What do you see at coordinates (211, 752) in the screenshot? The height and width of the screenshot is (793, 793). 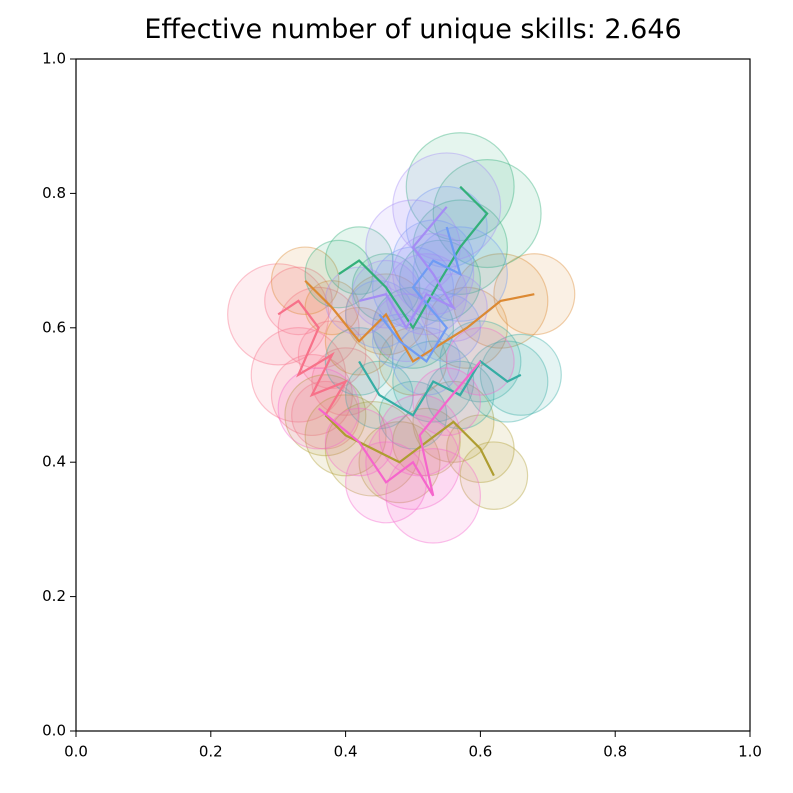 I see `x-tick-label: 0.2` at bounding box center [211, 752].